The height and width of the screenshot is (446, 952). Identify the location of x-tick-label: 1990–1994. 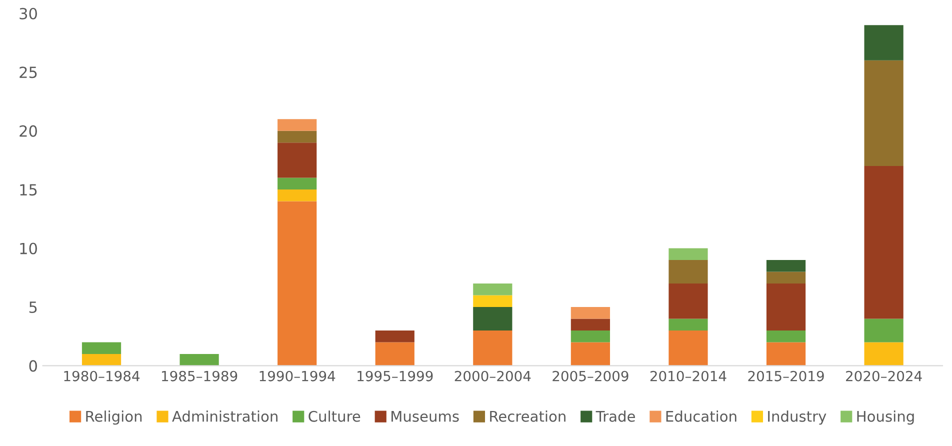
(298, 376).